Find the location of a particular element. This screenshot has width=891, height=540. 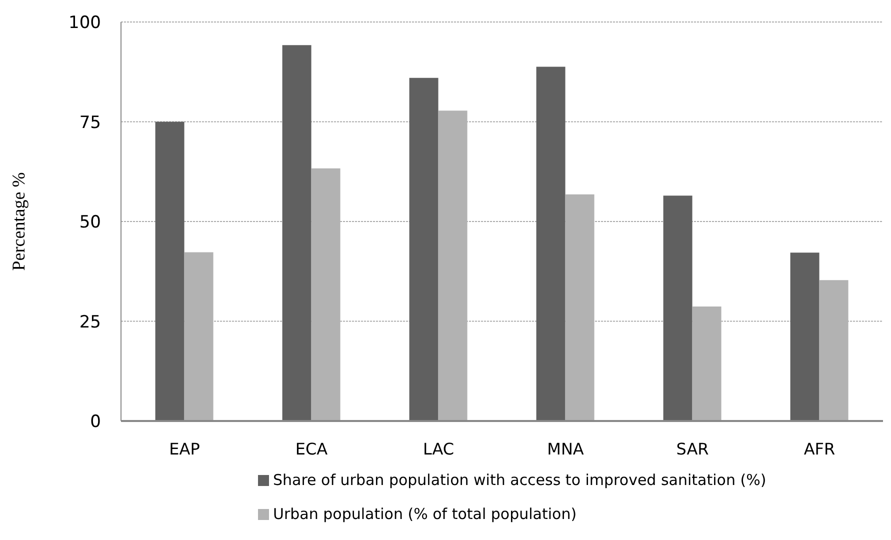

y-axis-title: Percentage % is located at coordinates (18, 221).